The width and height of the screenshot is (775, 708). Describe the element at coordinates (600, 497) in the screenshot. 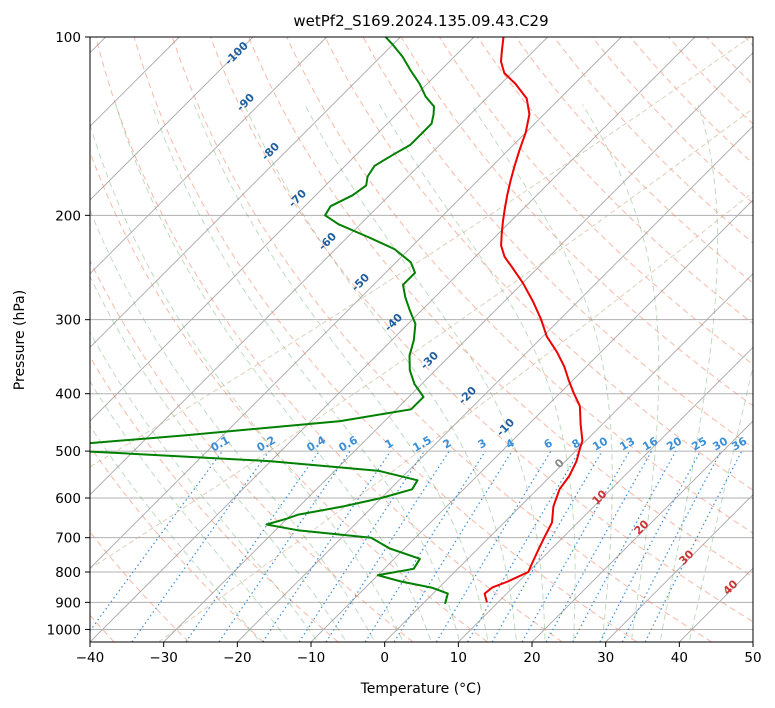

I see `moist-adiabat-label: 10` at that location.